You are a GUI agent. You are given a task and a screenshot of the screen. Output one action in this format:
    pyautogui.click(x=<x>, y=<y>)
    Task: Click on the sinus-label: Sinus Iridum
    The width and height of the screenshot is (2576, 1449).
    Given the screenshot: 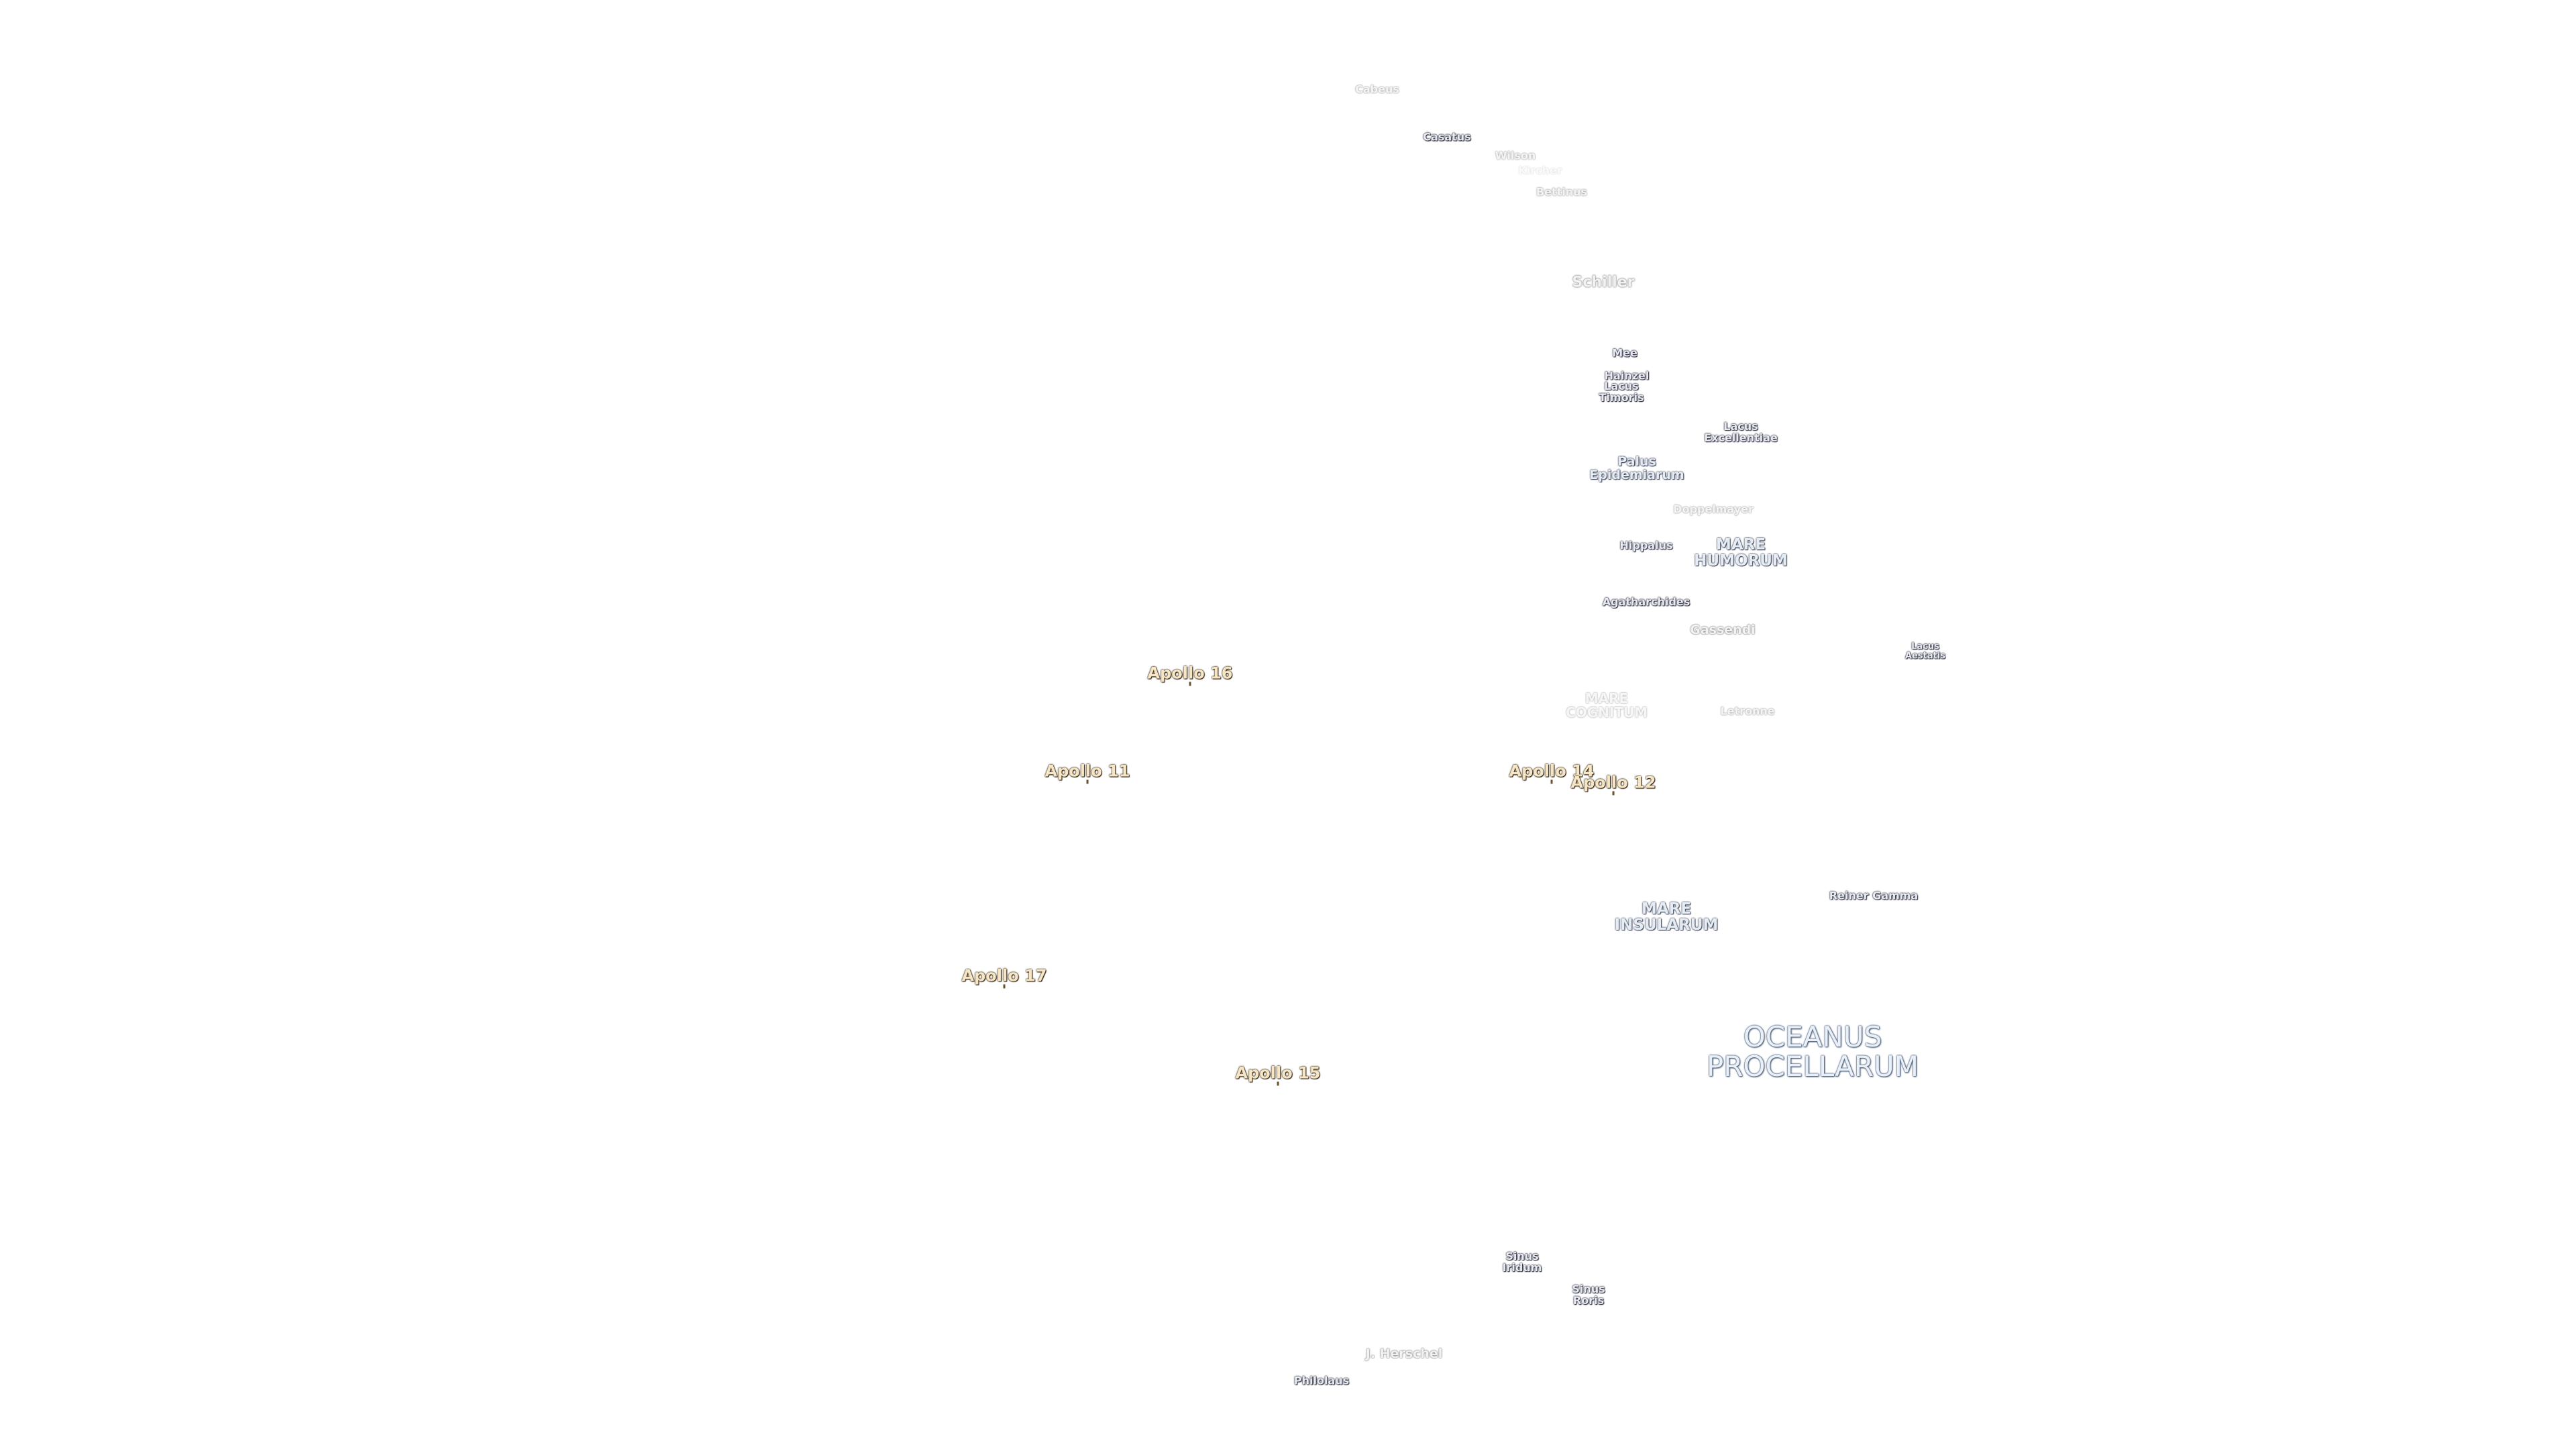 What is the action you would take?
    pyautogui.click(x=1522, y=1262)
    